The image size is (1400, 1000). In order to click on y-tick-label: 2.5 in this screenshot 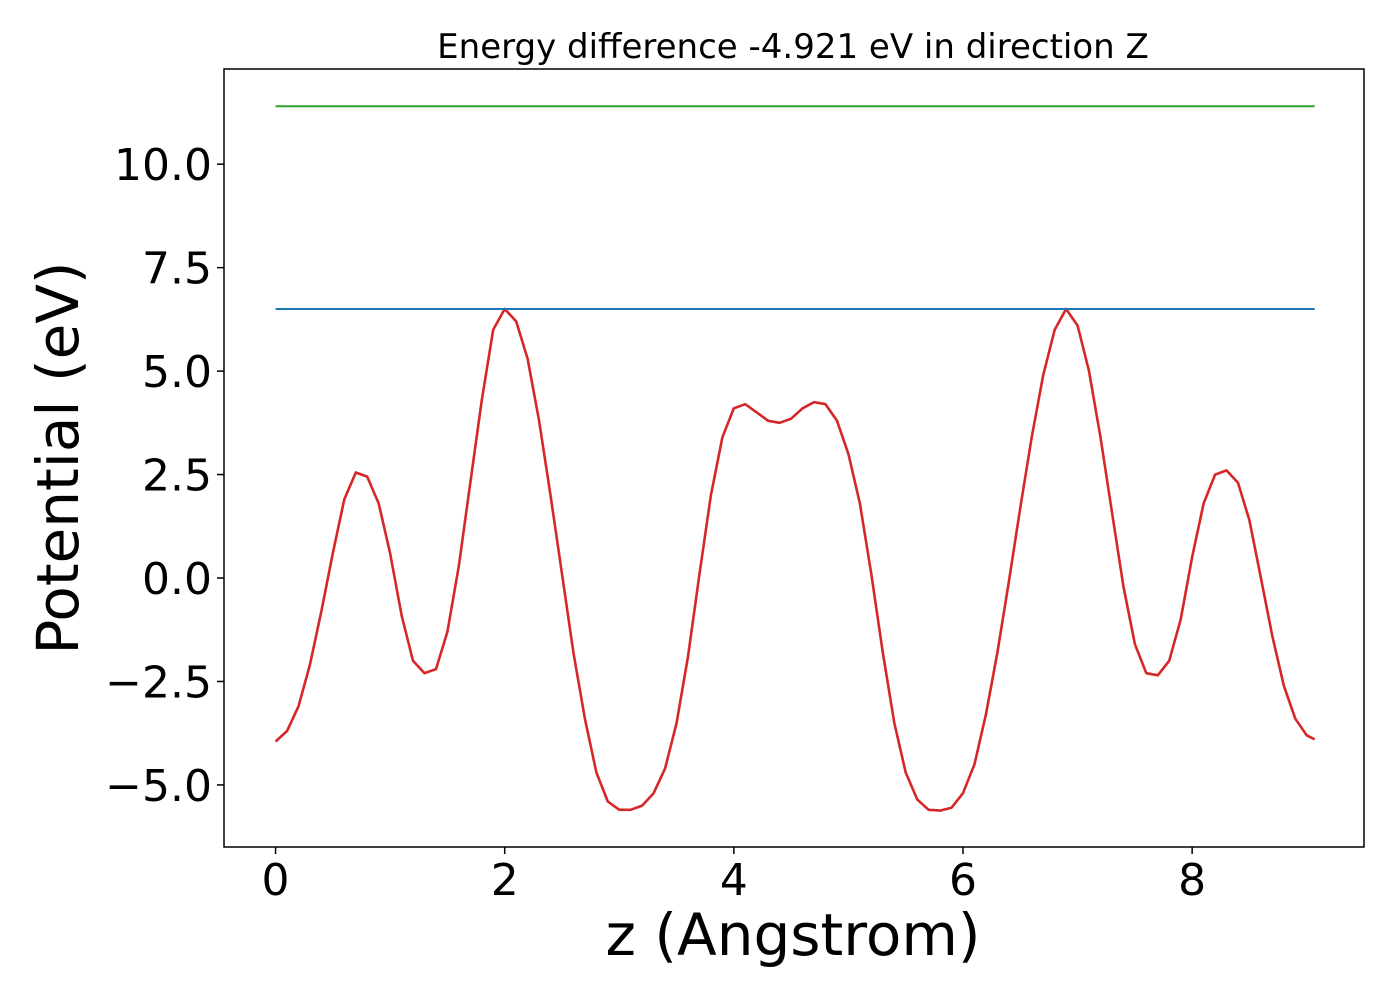, I will do `click(177, 476)`.